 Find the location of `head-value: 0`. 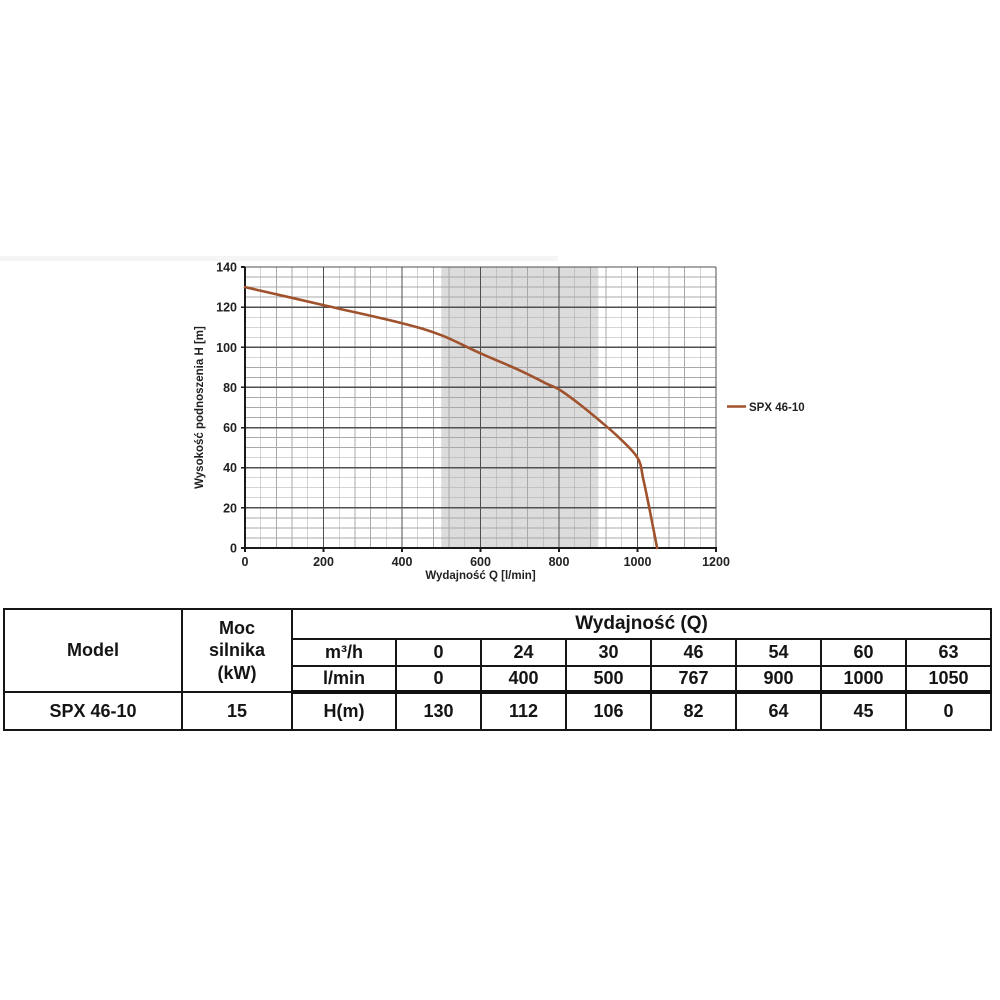

head-value: 0 is located at coordinates (948, 711).